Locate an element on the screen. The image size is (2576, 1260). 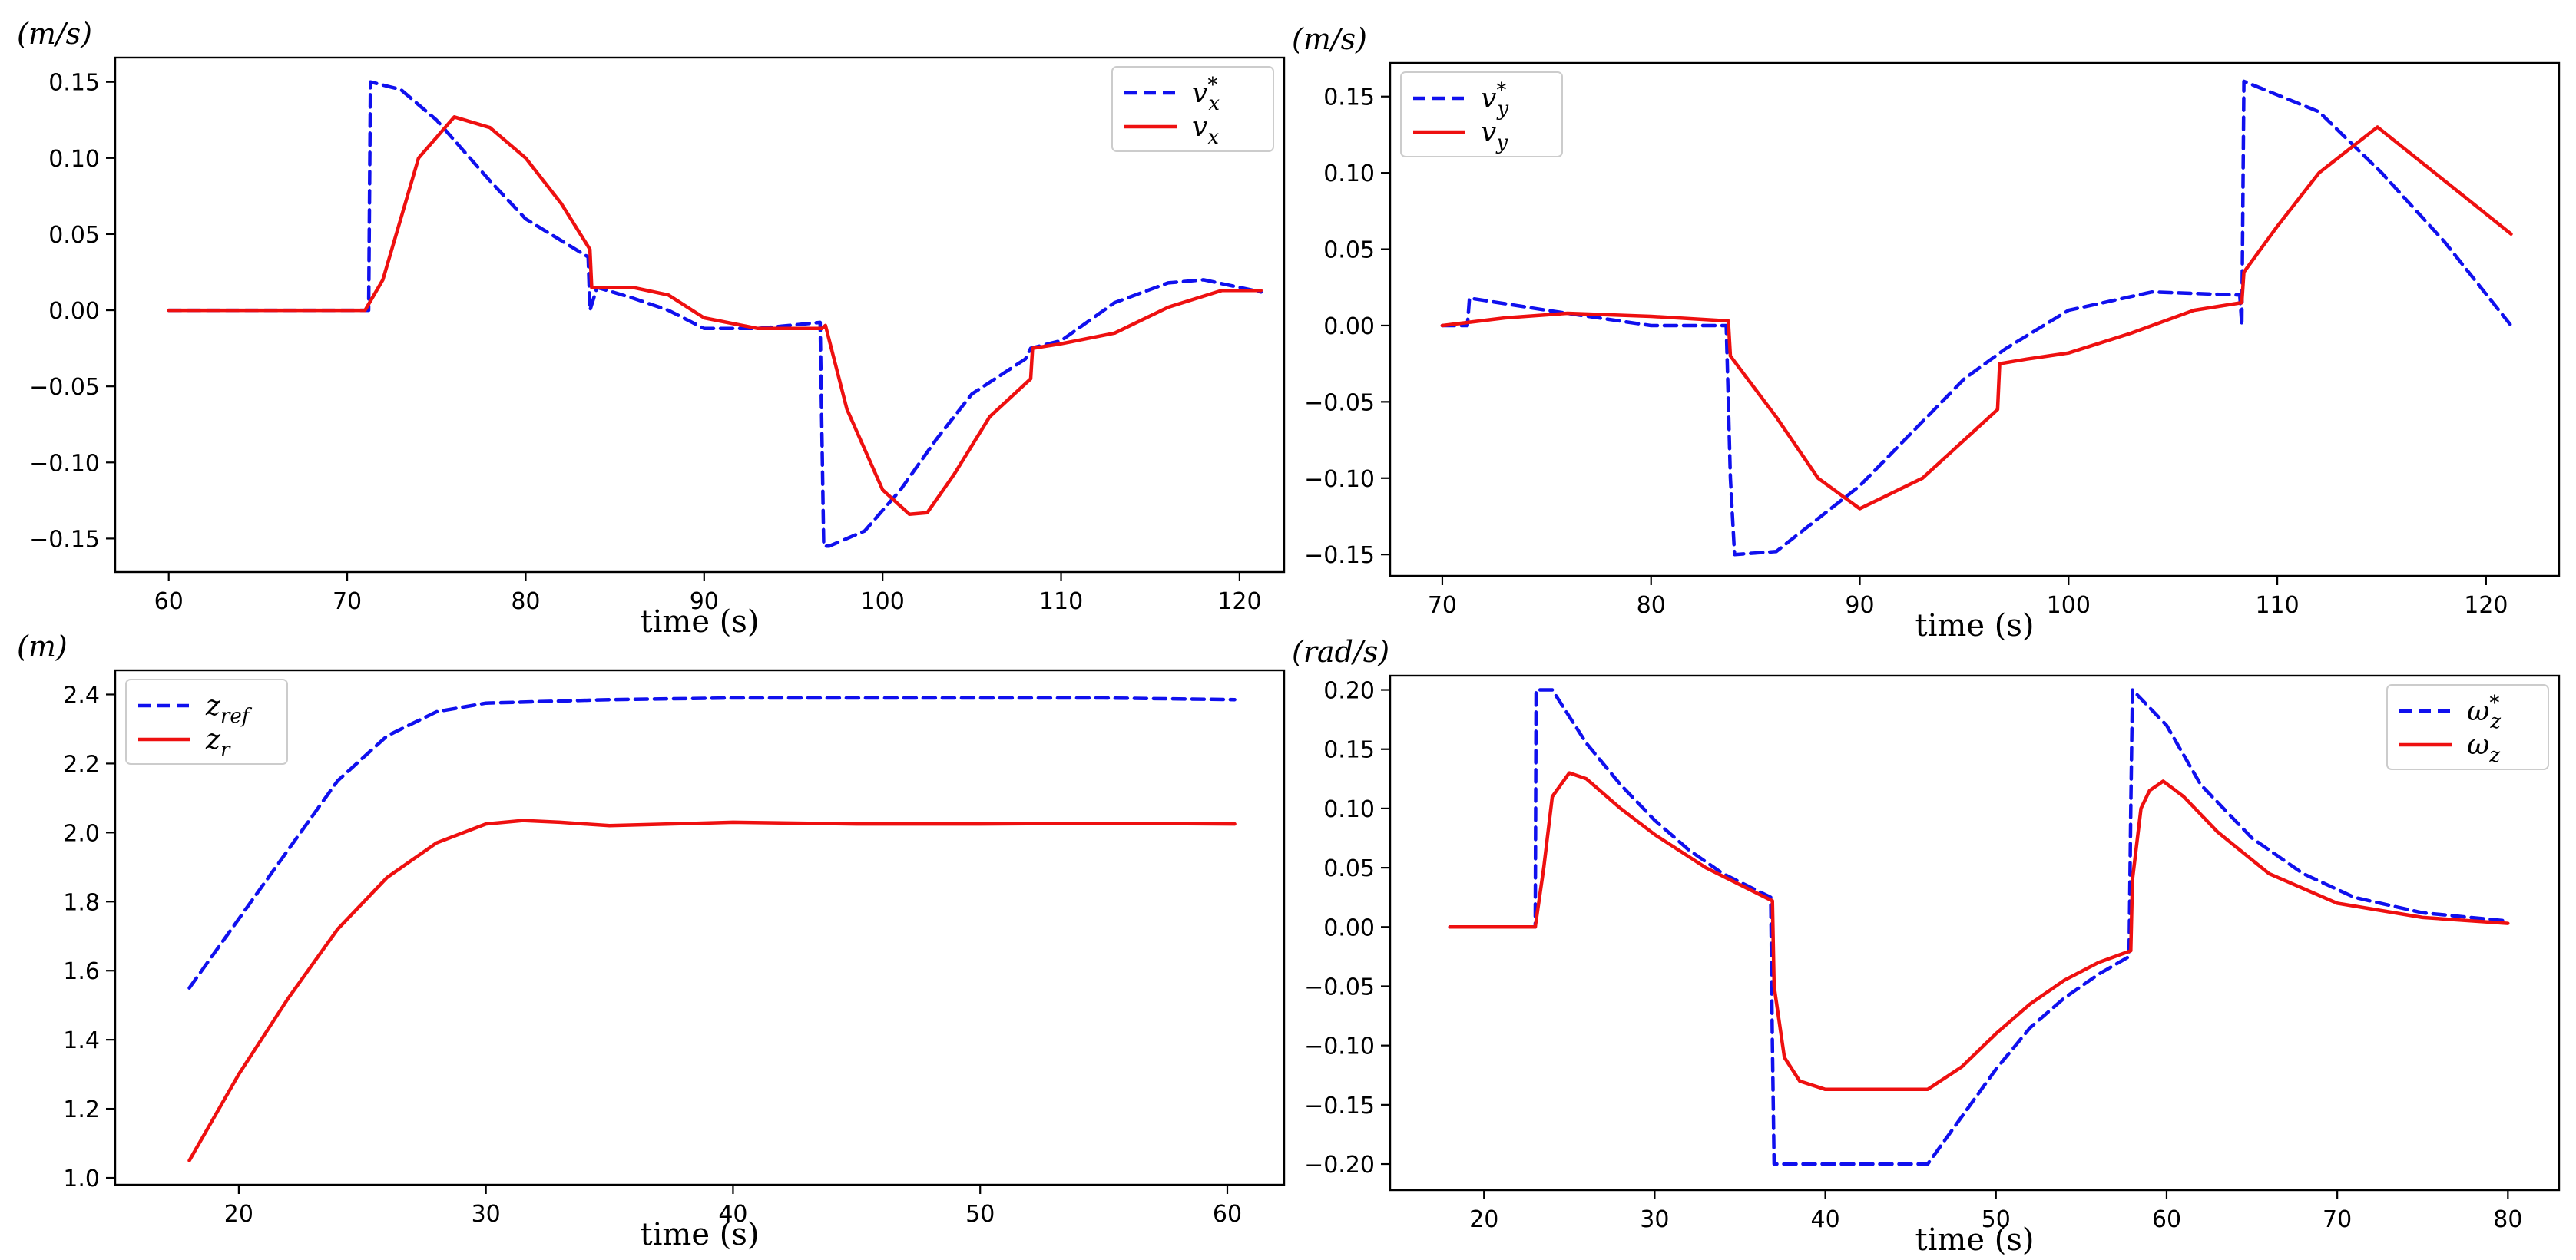
legend-entry-label: vx is located at coordinates (1205, 130).